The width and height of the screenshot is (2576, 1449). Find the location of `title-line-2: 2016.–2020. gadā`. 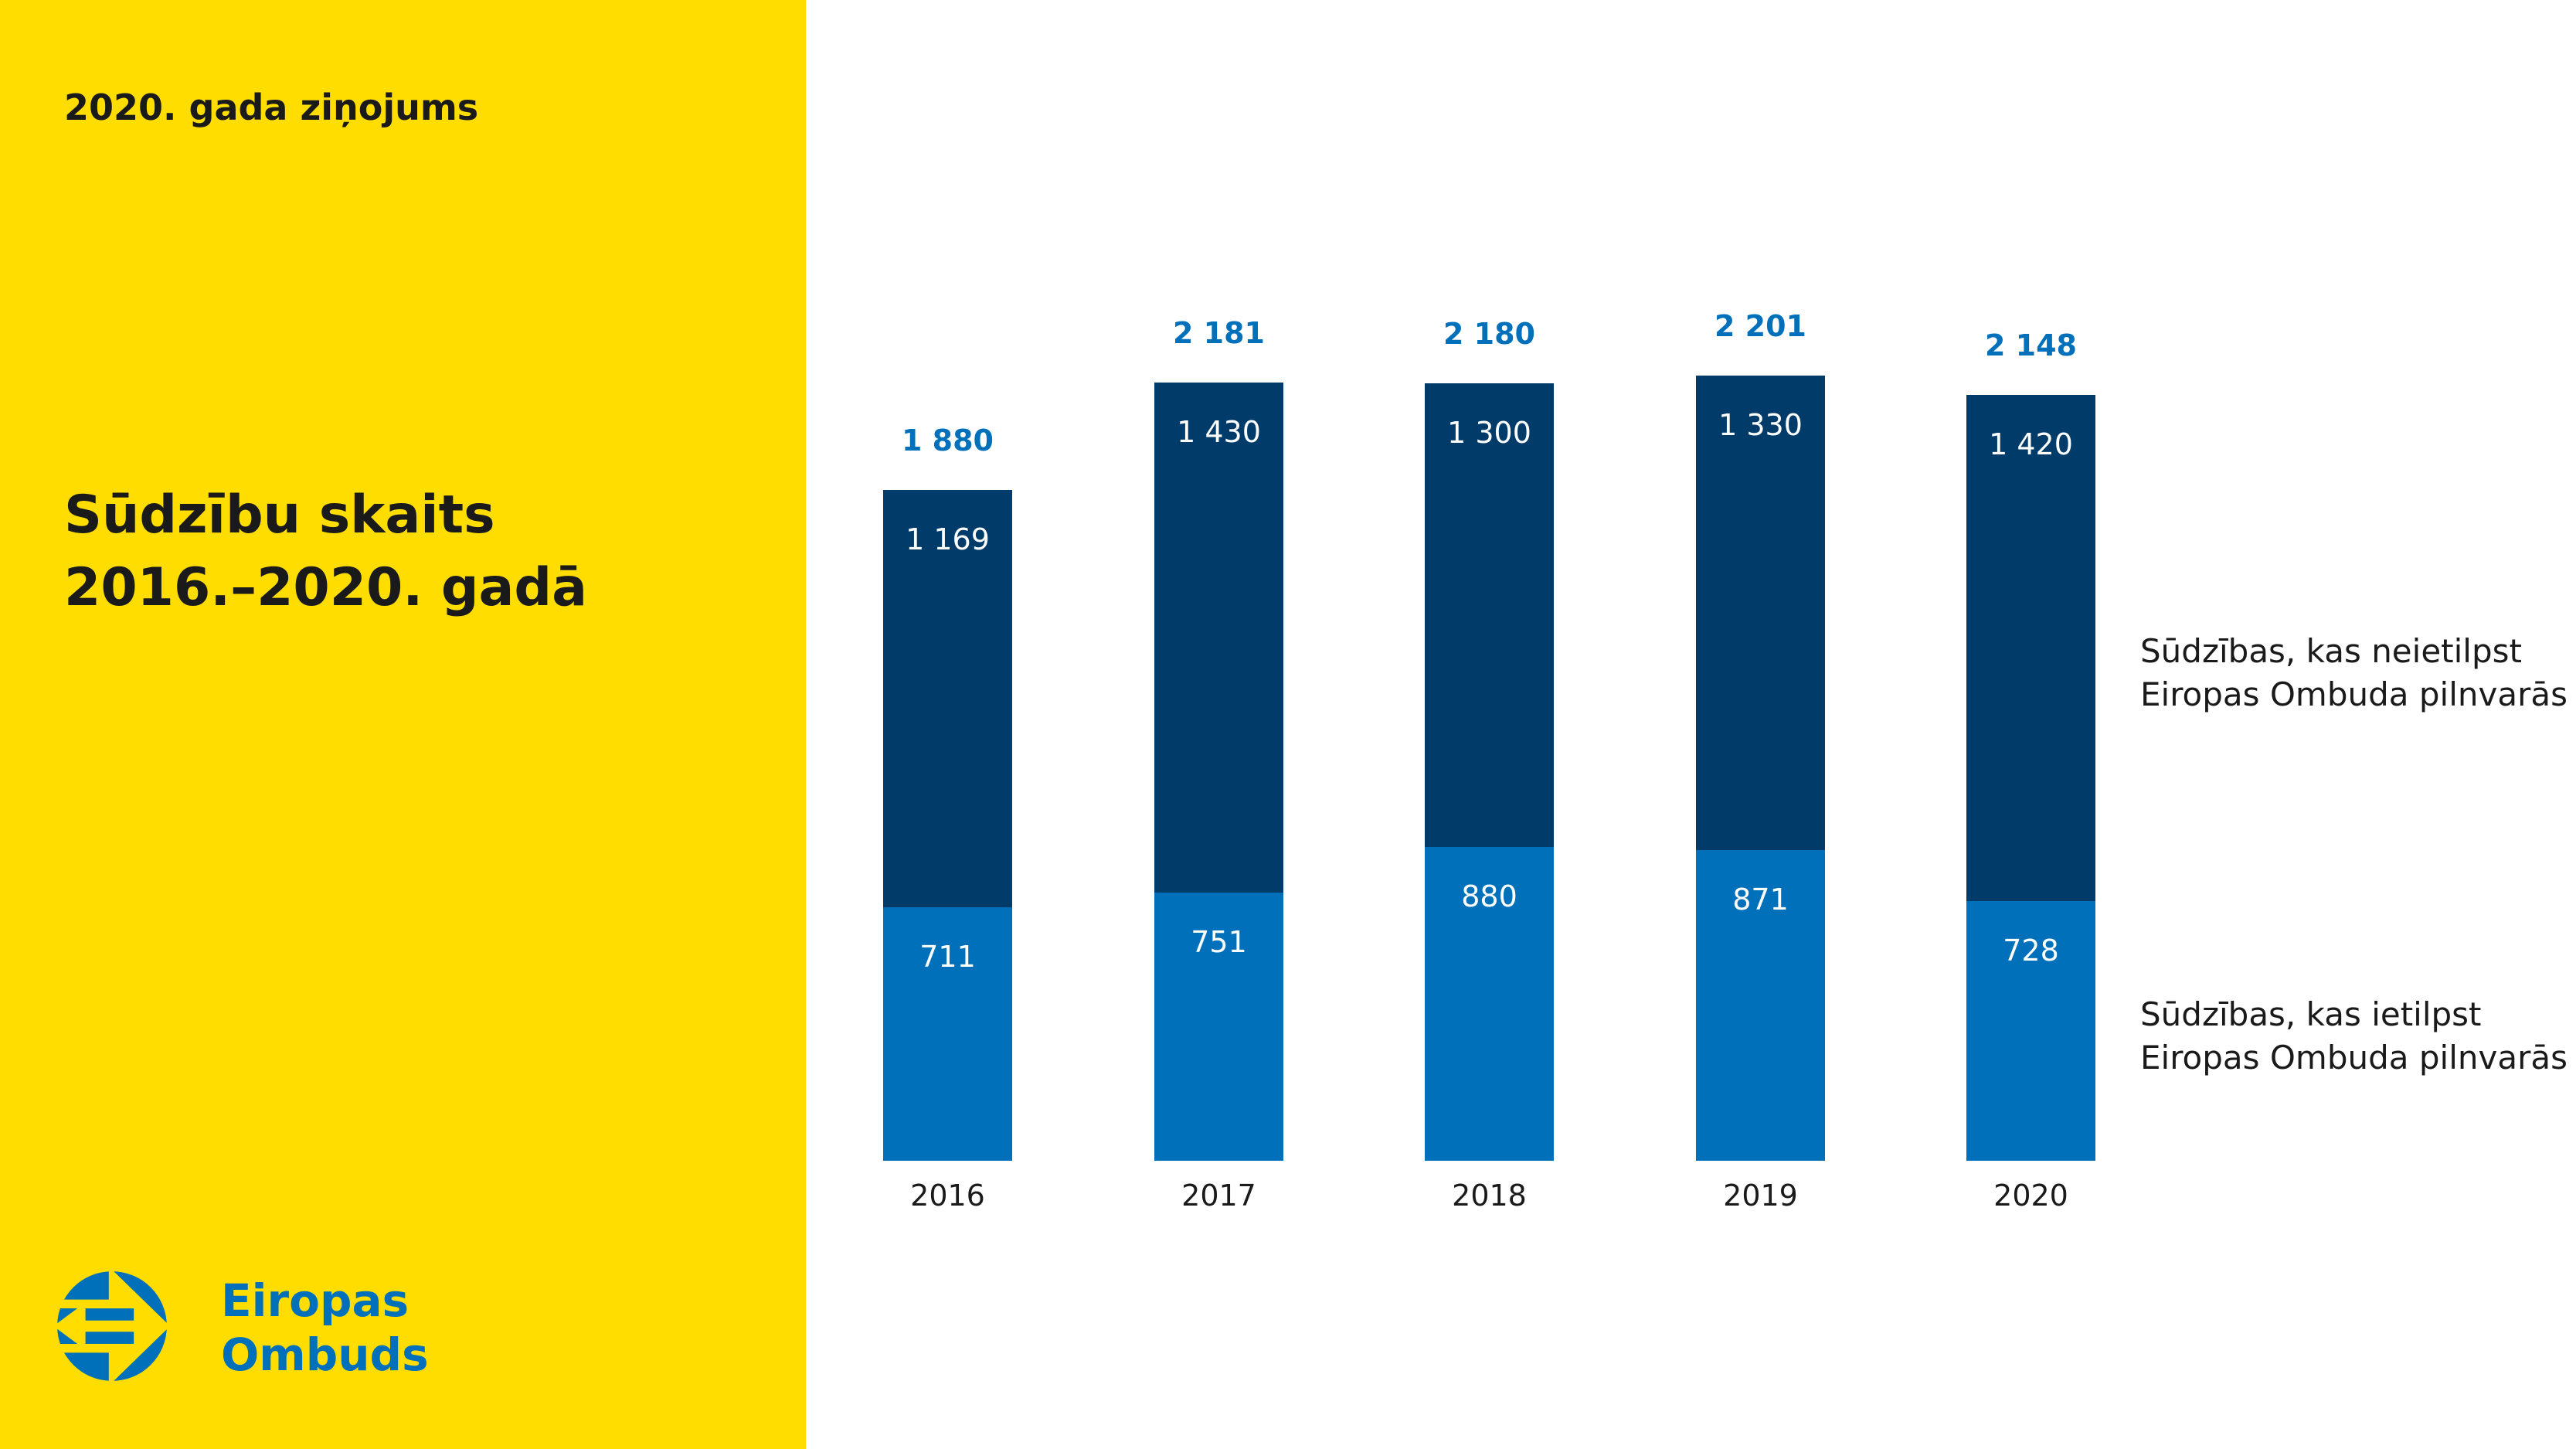

title-line-2: 2016.–2020. gadā is located at coordinates (325, 588).